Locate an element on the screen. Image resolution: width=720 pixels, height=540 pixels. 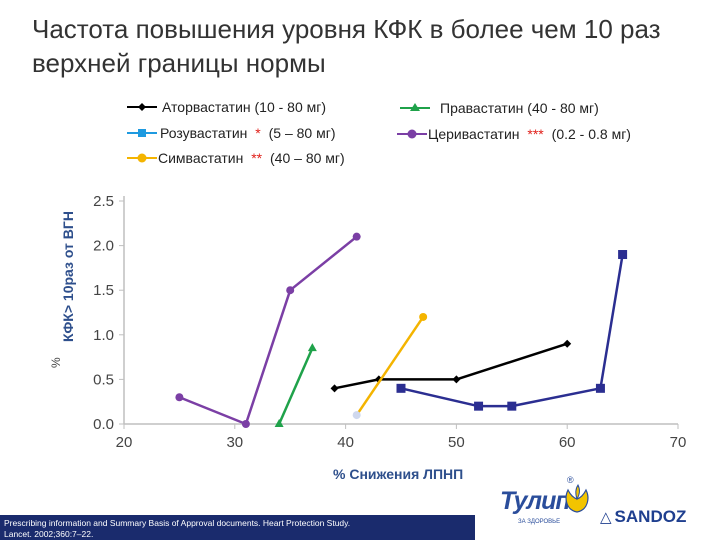
series-pravastatin is located at coordinates (295, 385).